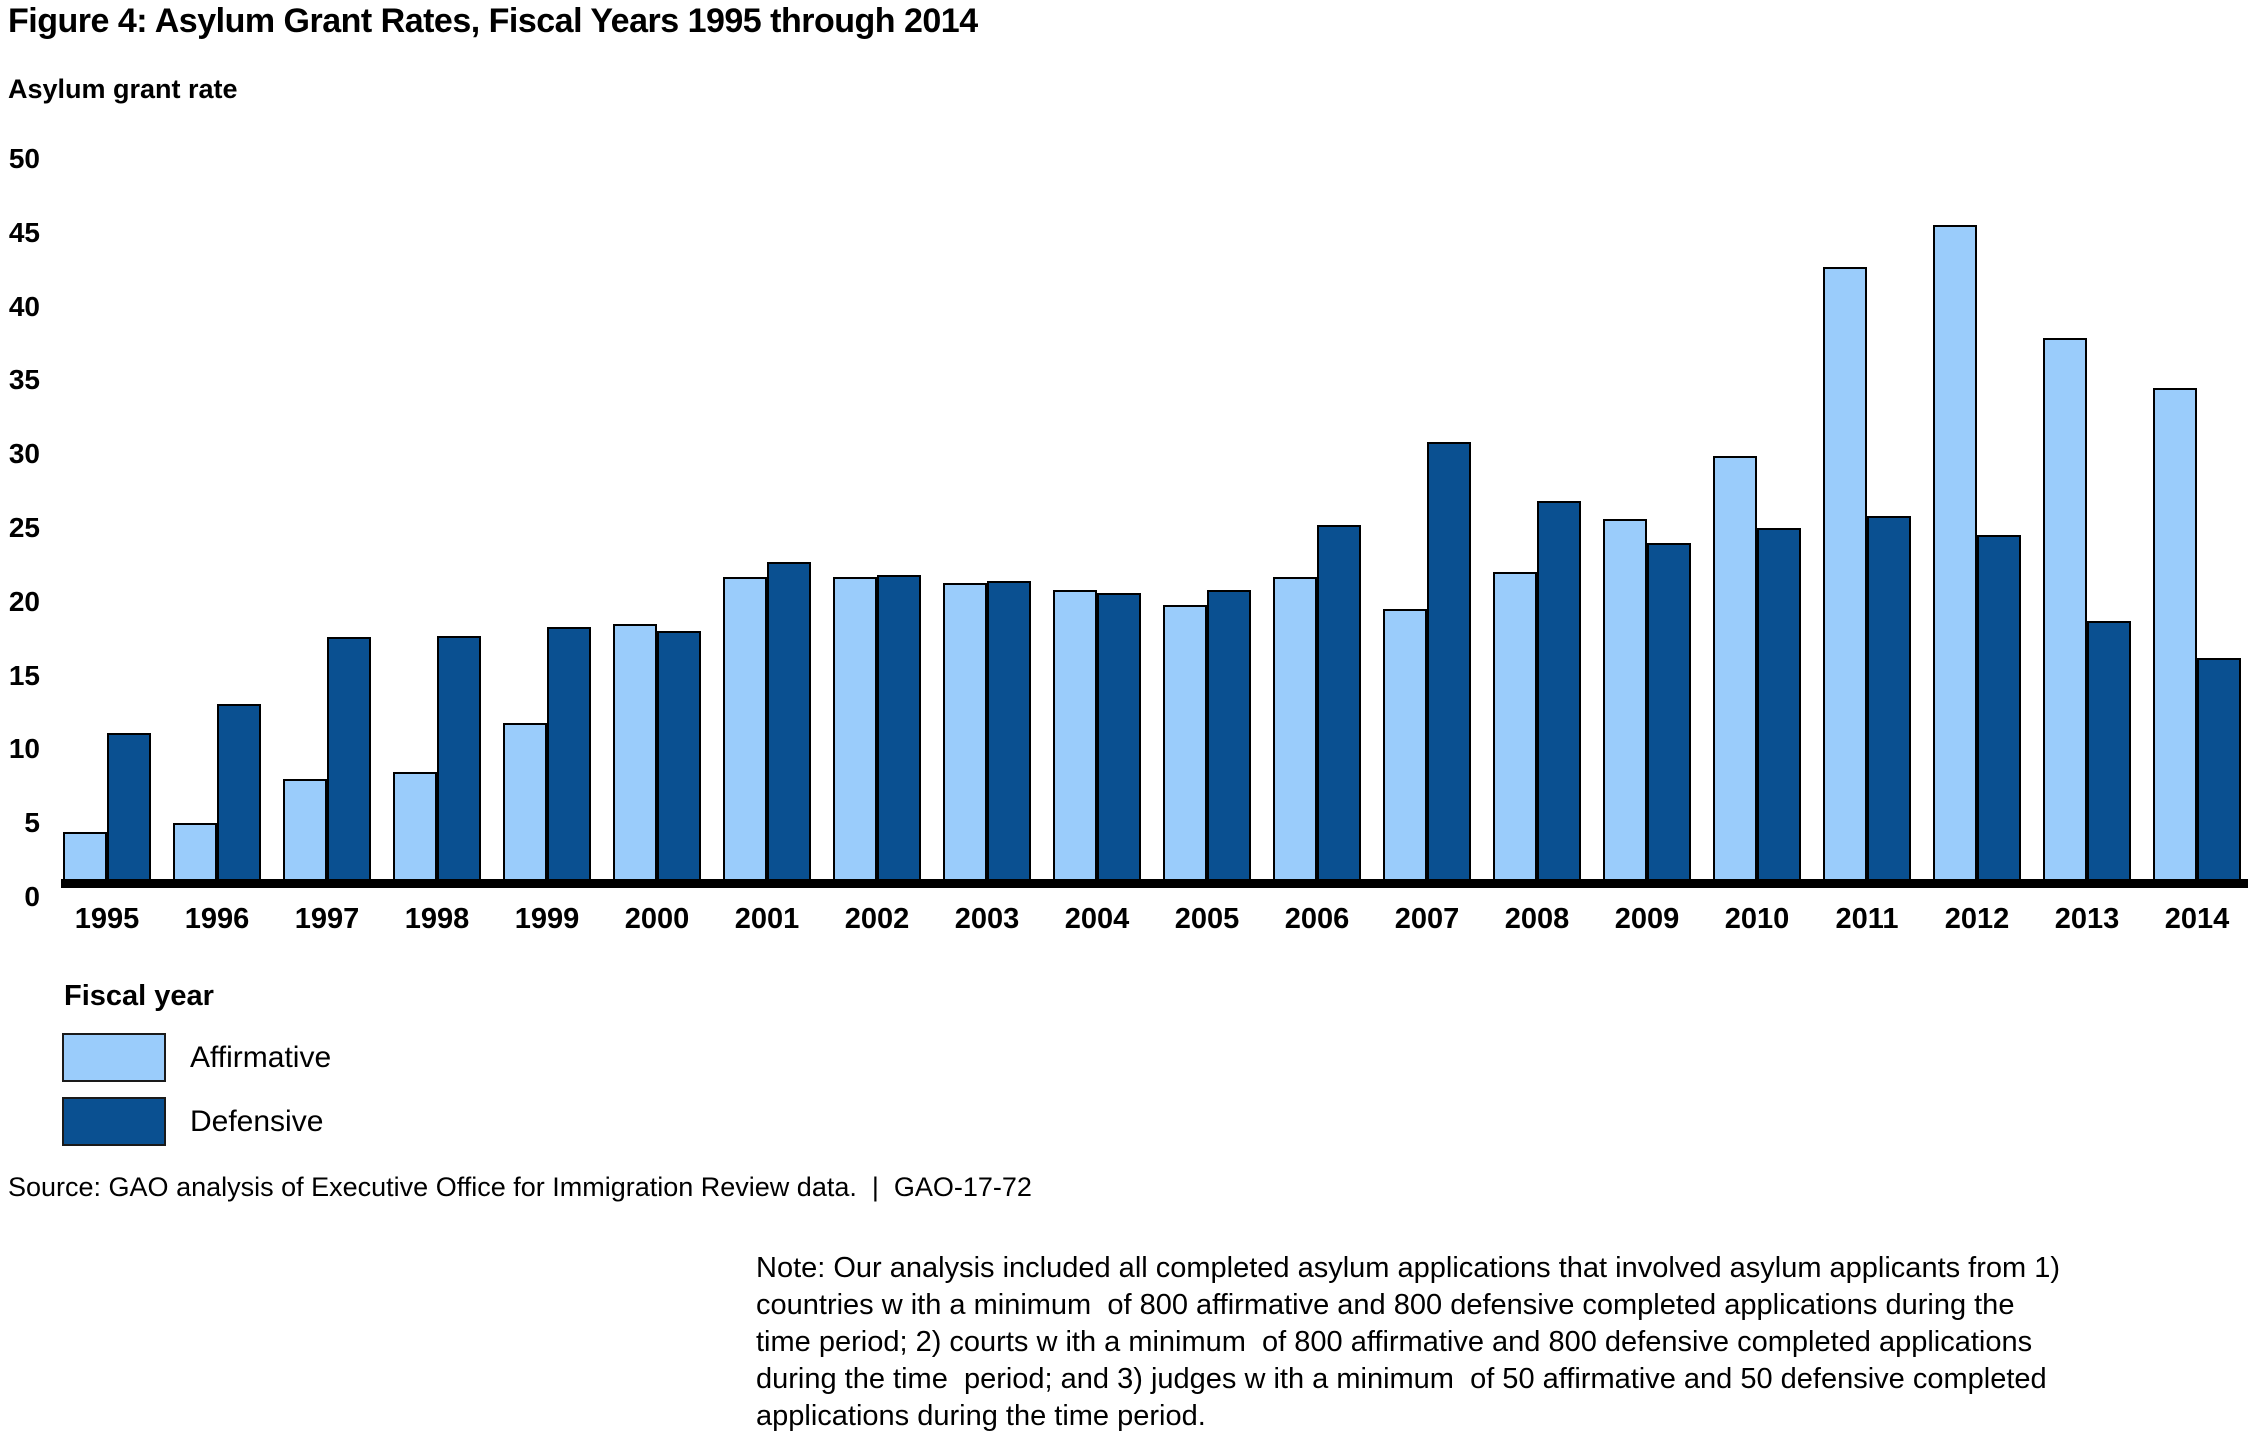  Describe the element at coordinates (1955, 556) in the screenshot. I see `bar-affirmative-2012` at that location.